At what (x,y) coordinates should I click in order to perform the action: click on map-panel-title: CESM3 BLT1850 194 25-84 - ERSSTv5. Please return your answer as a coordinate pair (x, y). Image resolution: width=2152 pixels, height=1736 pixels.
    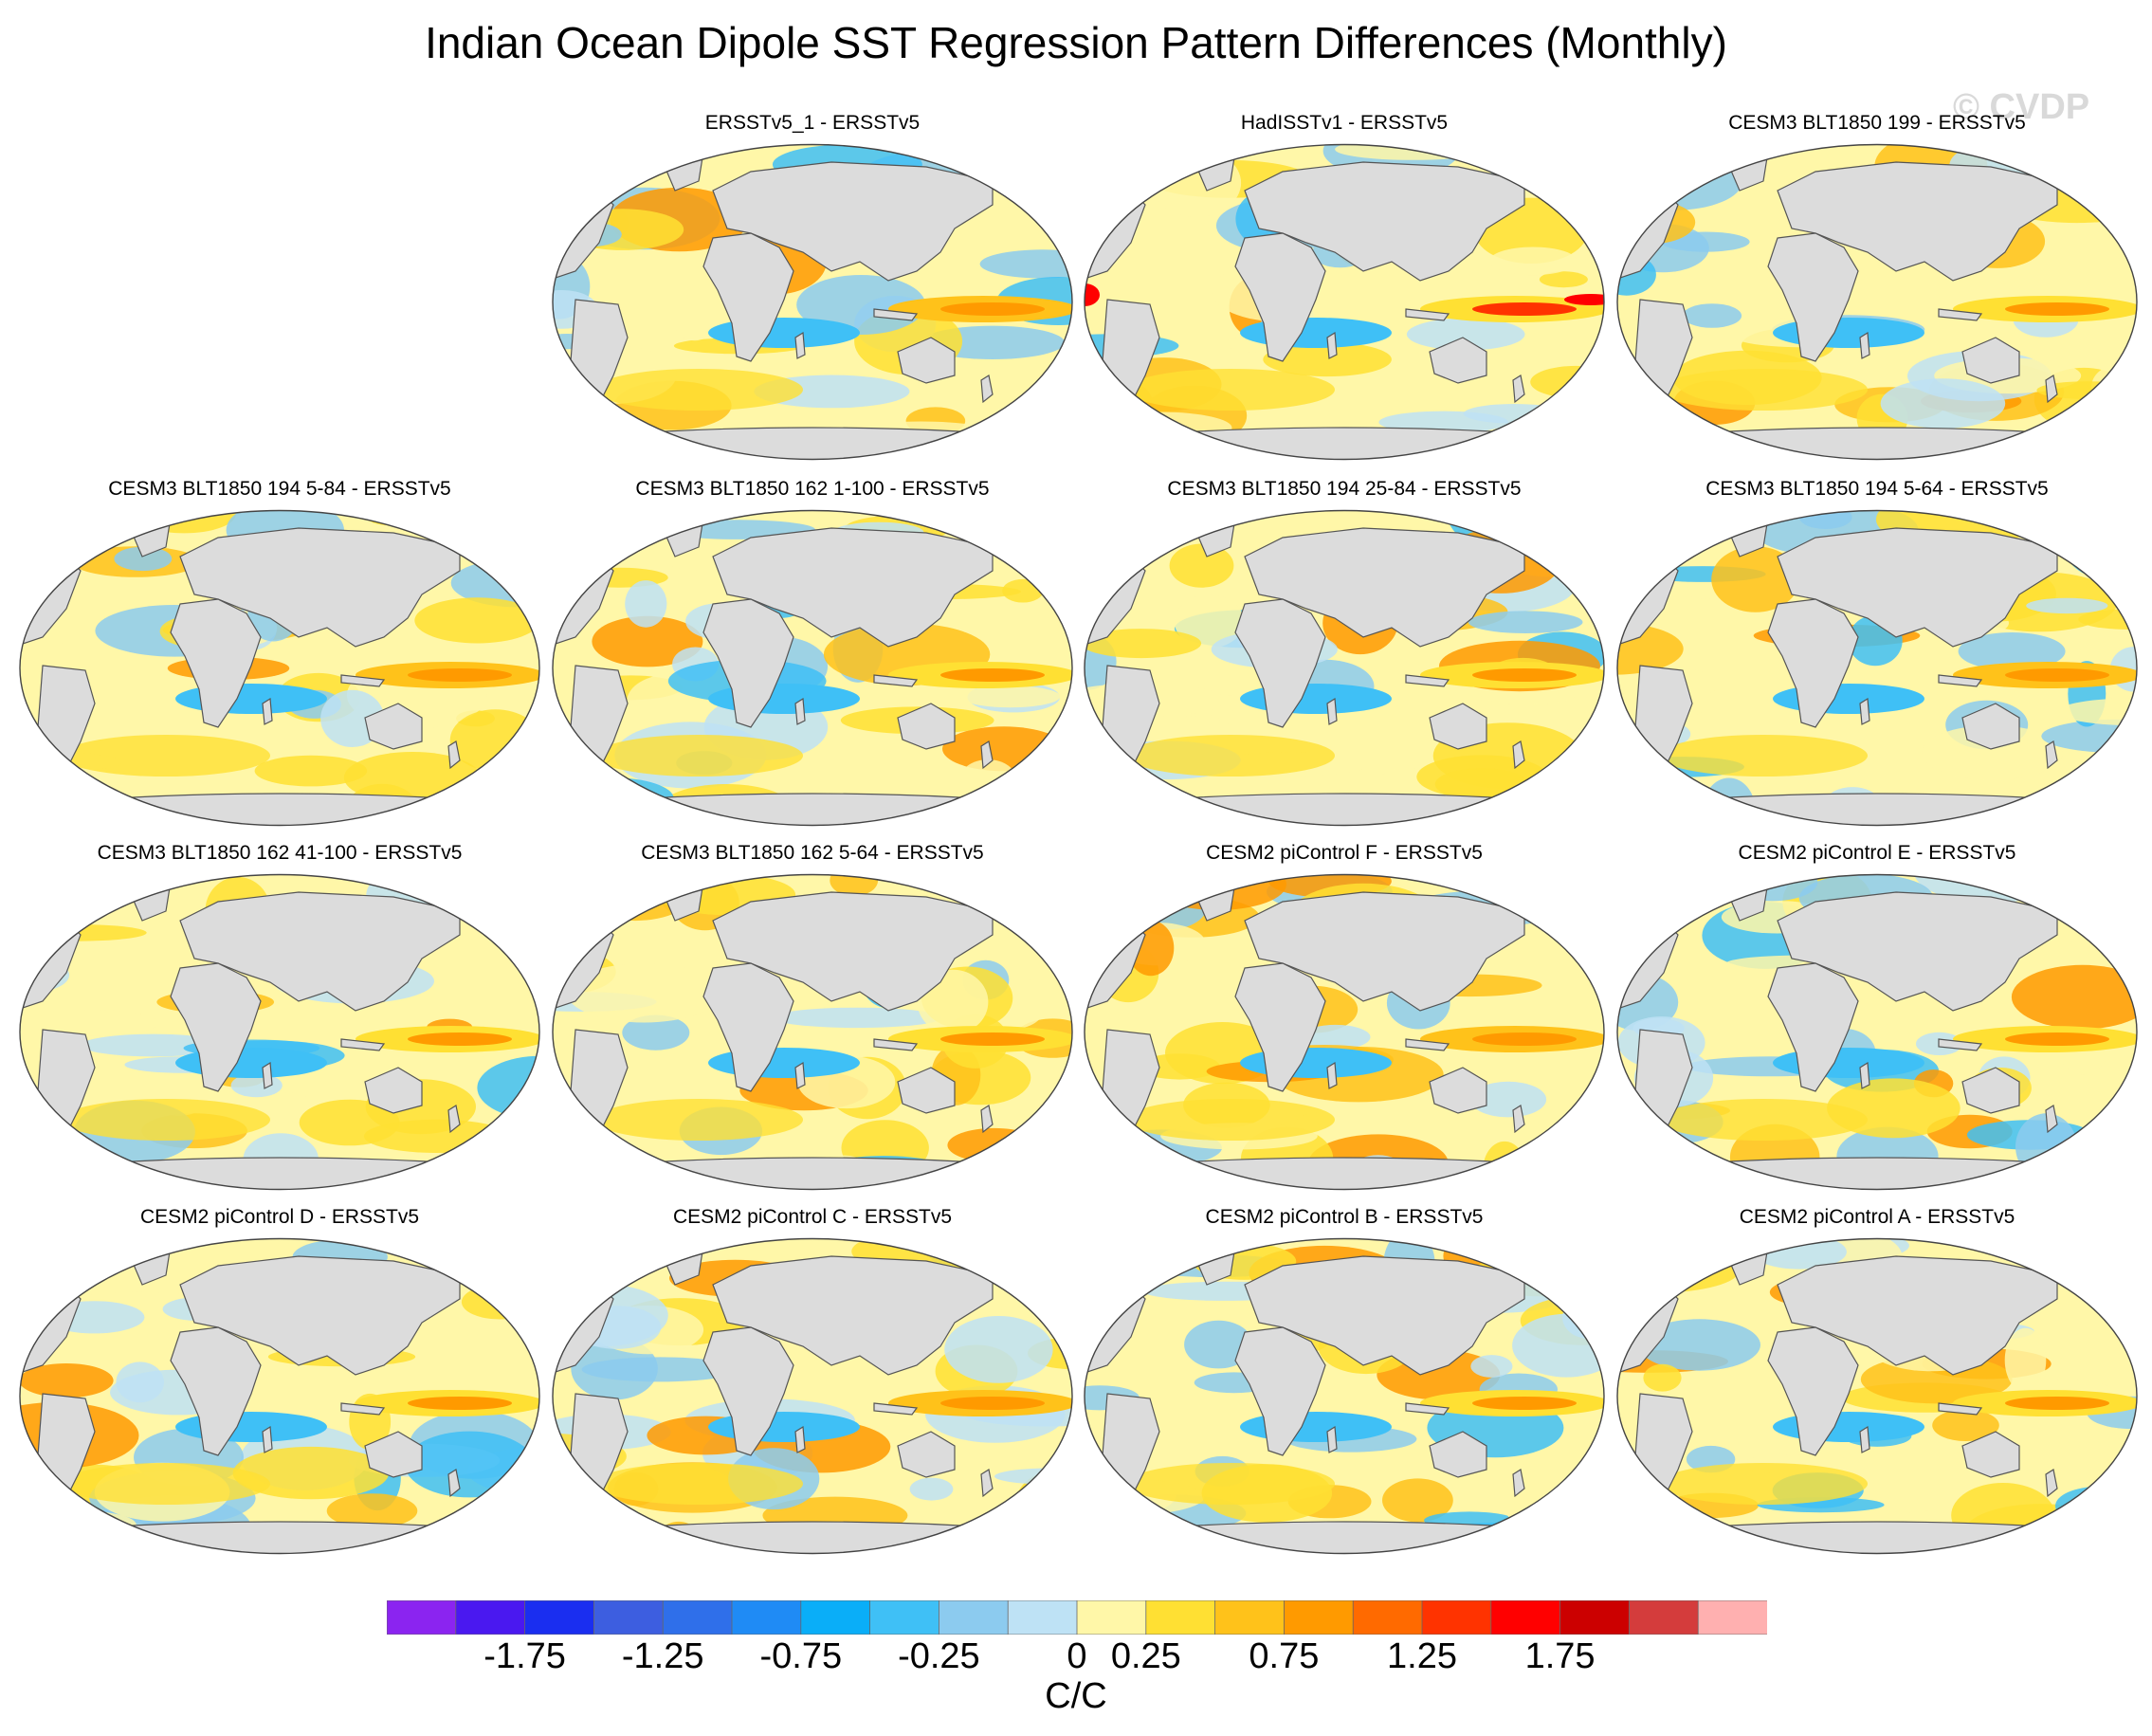
    Looking at the image, I should click on (1345, 489).